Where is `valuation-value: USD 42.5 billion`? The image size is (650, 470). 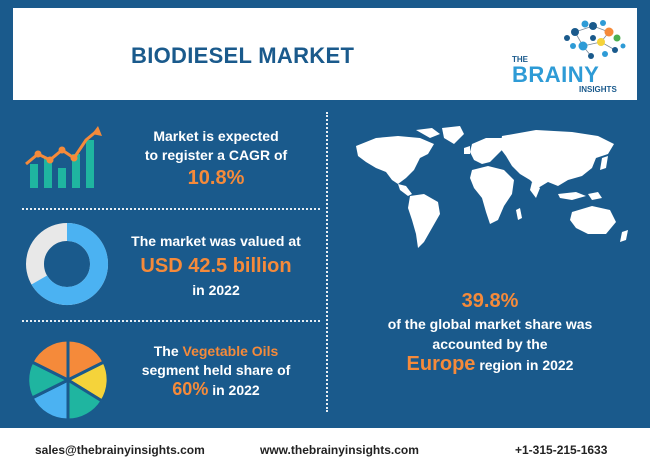 valuation-value: USD 42.5 billion is located at coordinates (216, 266).